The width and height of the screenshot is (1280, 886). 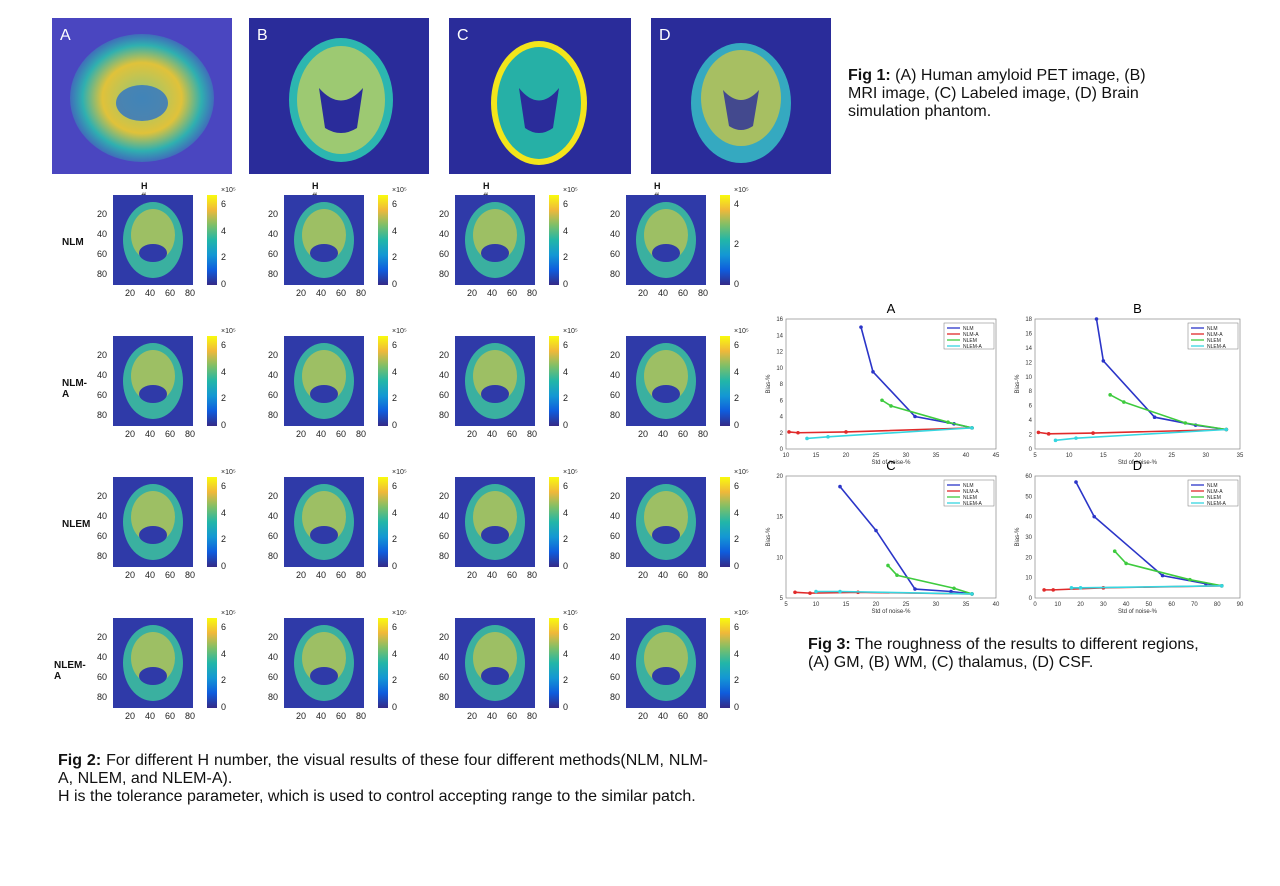 What do you see at coordinates (76, 524) in the screenshot?
I see `row-label: NLEM` at bounding box center [76, 524].